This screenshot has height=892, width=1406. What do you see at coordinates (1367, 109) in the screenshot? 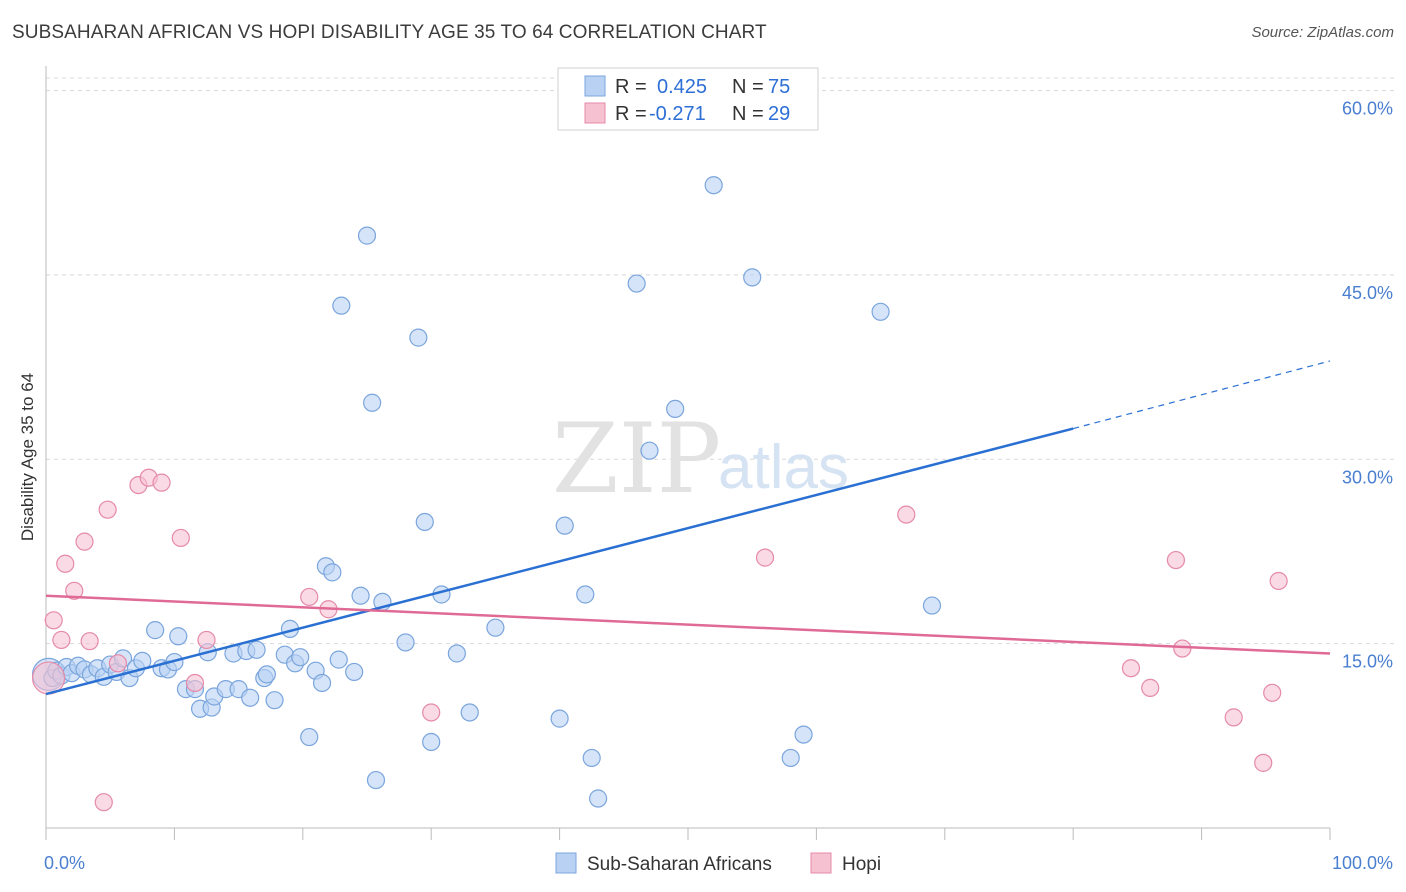
I see `y-tick-label: 60.0%` at bounding box center [1367, 109].